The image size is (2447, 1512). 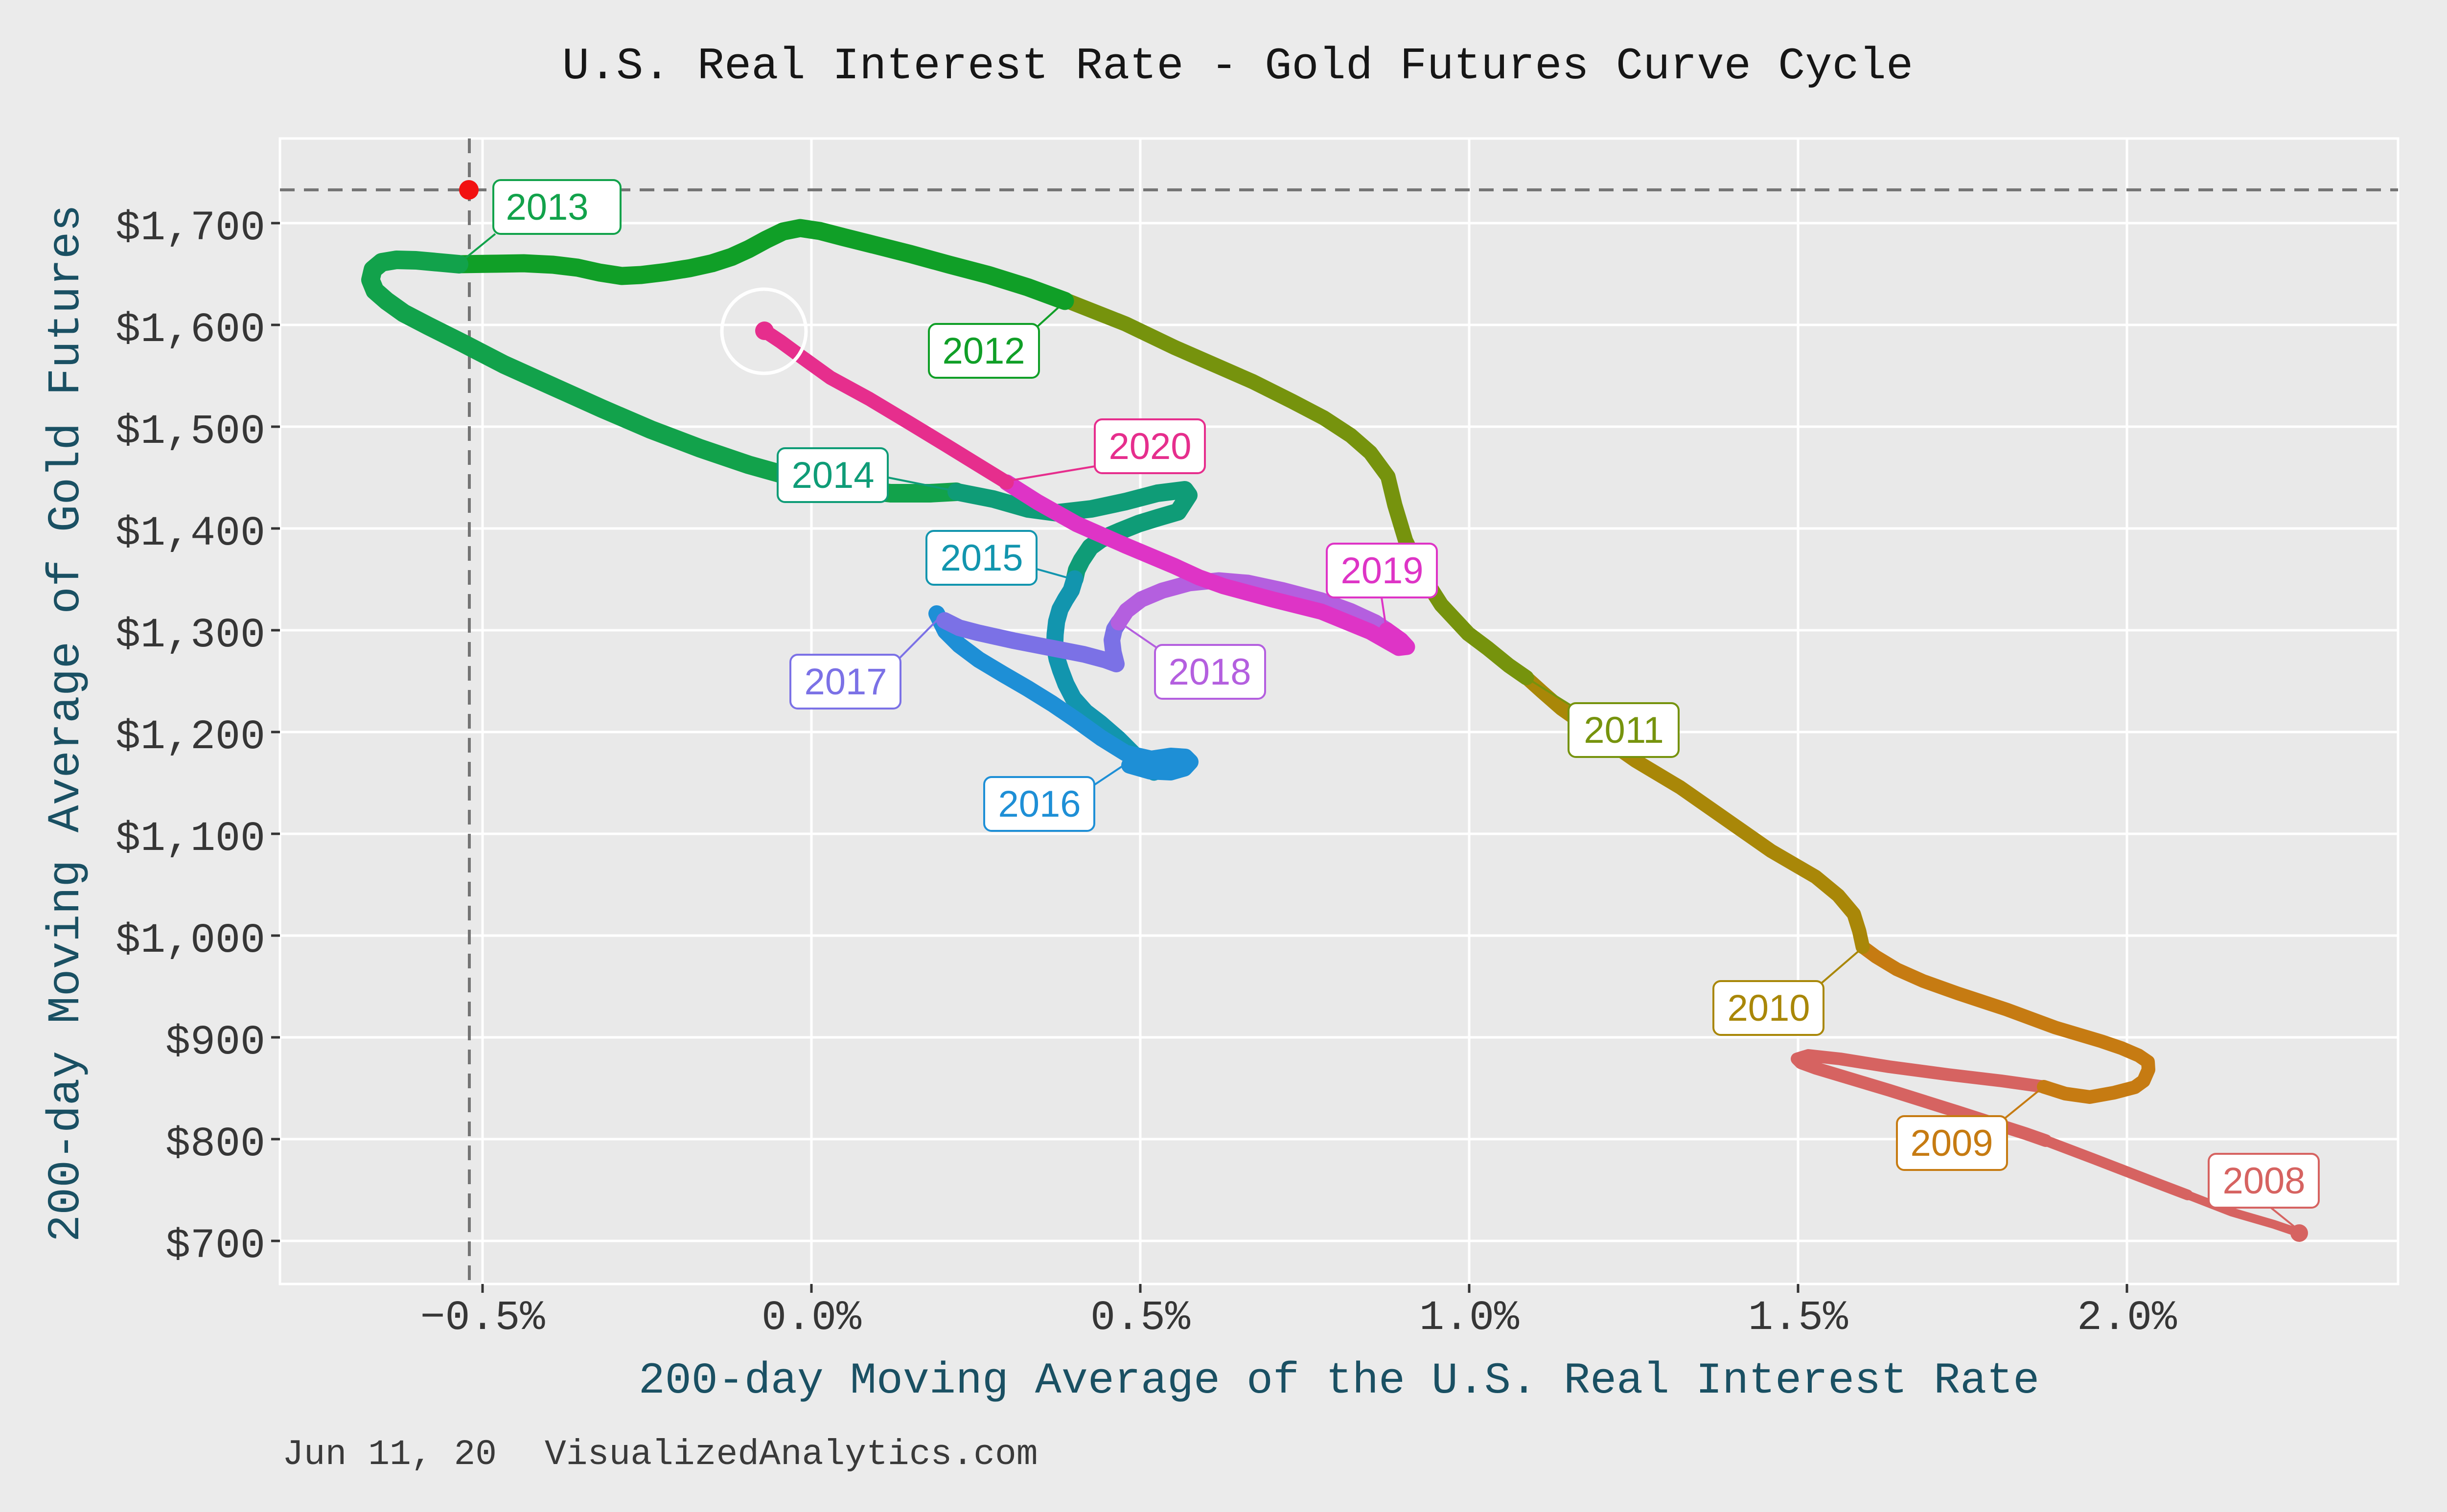 I want to click on svg-text: $1,000, so click(x=190, y=940).